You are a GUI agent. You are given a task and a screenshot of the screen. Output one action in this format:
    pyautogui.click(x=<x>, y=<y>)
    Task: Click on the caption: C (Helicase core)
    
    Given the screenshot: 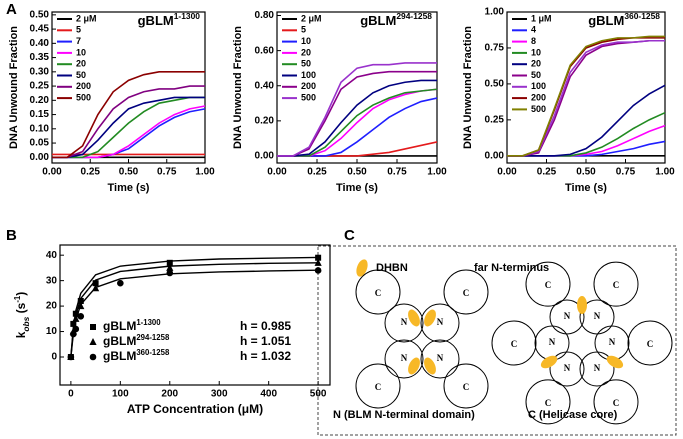 What is the action you would take?
    pyautogui.click(x=573, y=415)
    